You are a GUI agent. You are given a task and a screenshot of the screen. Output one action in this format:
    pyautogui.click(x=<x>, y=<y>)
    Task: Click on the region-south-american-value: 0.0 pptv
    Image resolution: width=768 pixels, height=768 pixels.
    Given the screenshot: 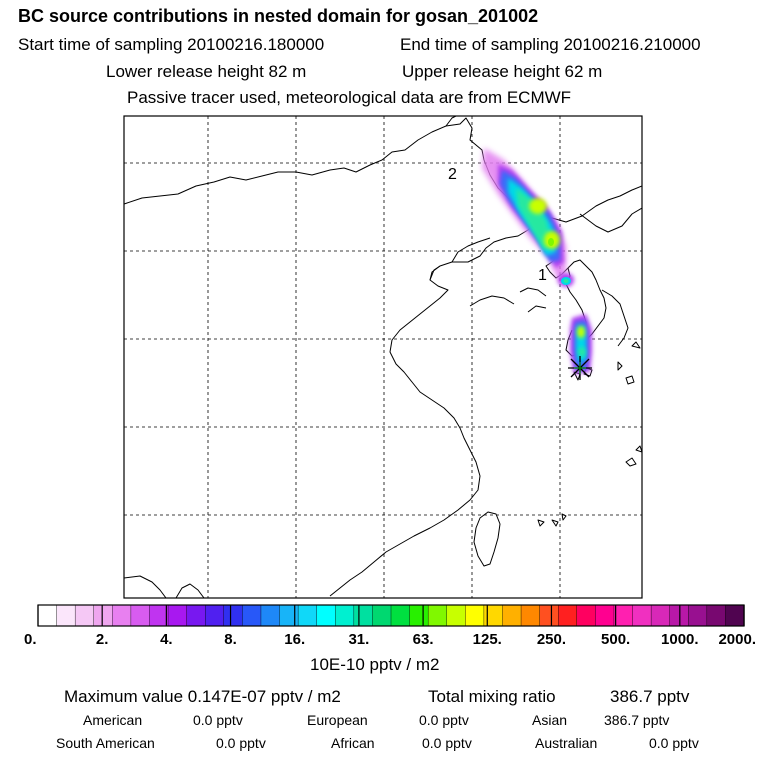 What is the action you would take?
    pyautogui.click(x=241, y=743)
    